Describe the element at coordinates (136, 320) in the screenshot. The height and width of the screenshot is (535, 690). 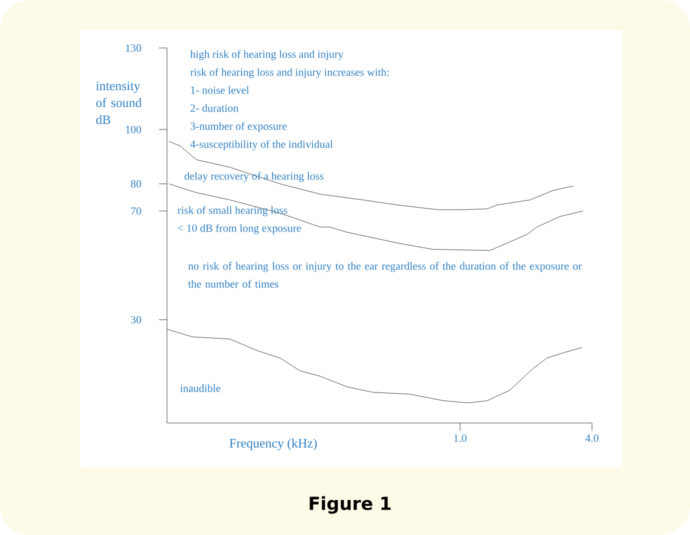
I see `y-tick-label: 30` at that location.